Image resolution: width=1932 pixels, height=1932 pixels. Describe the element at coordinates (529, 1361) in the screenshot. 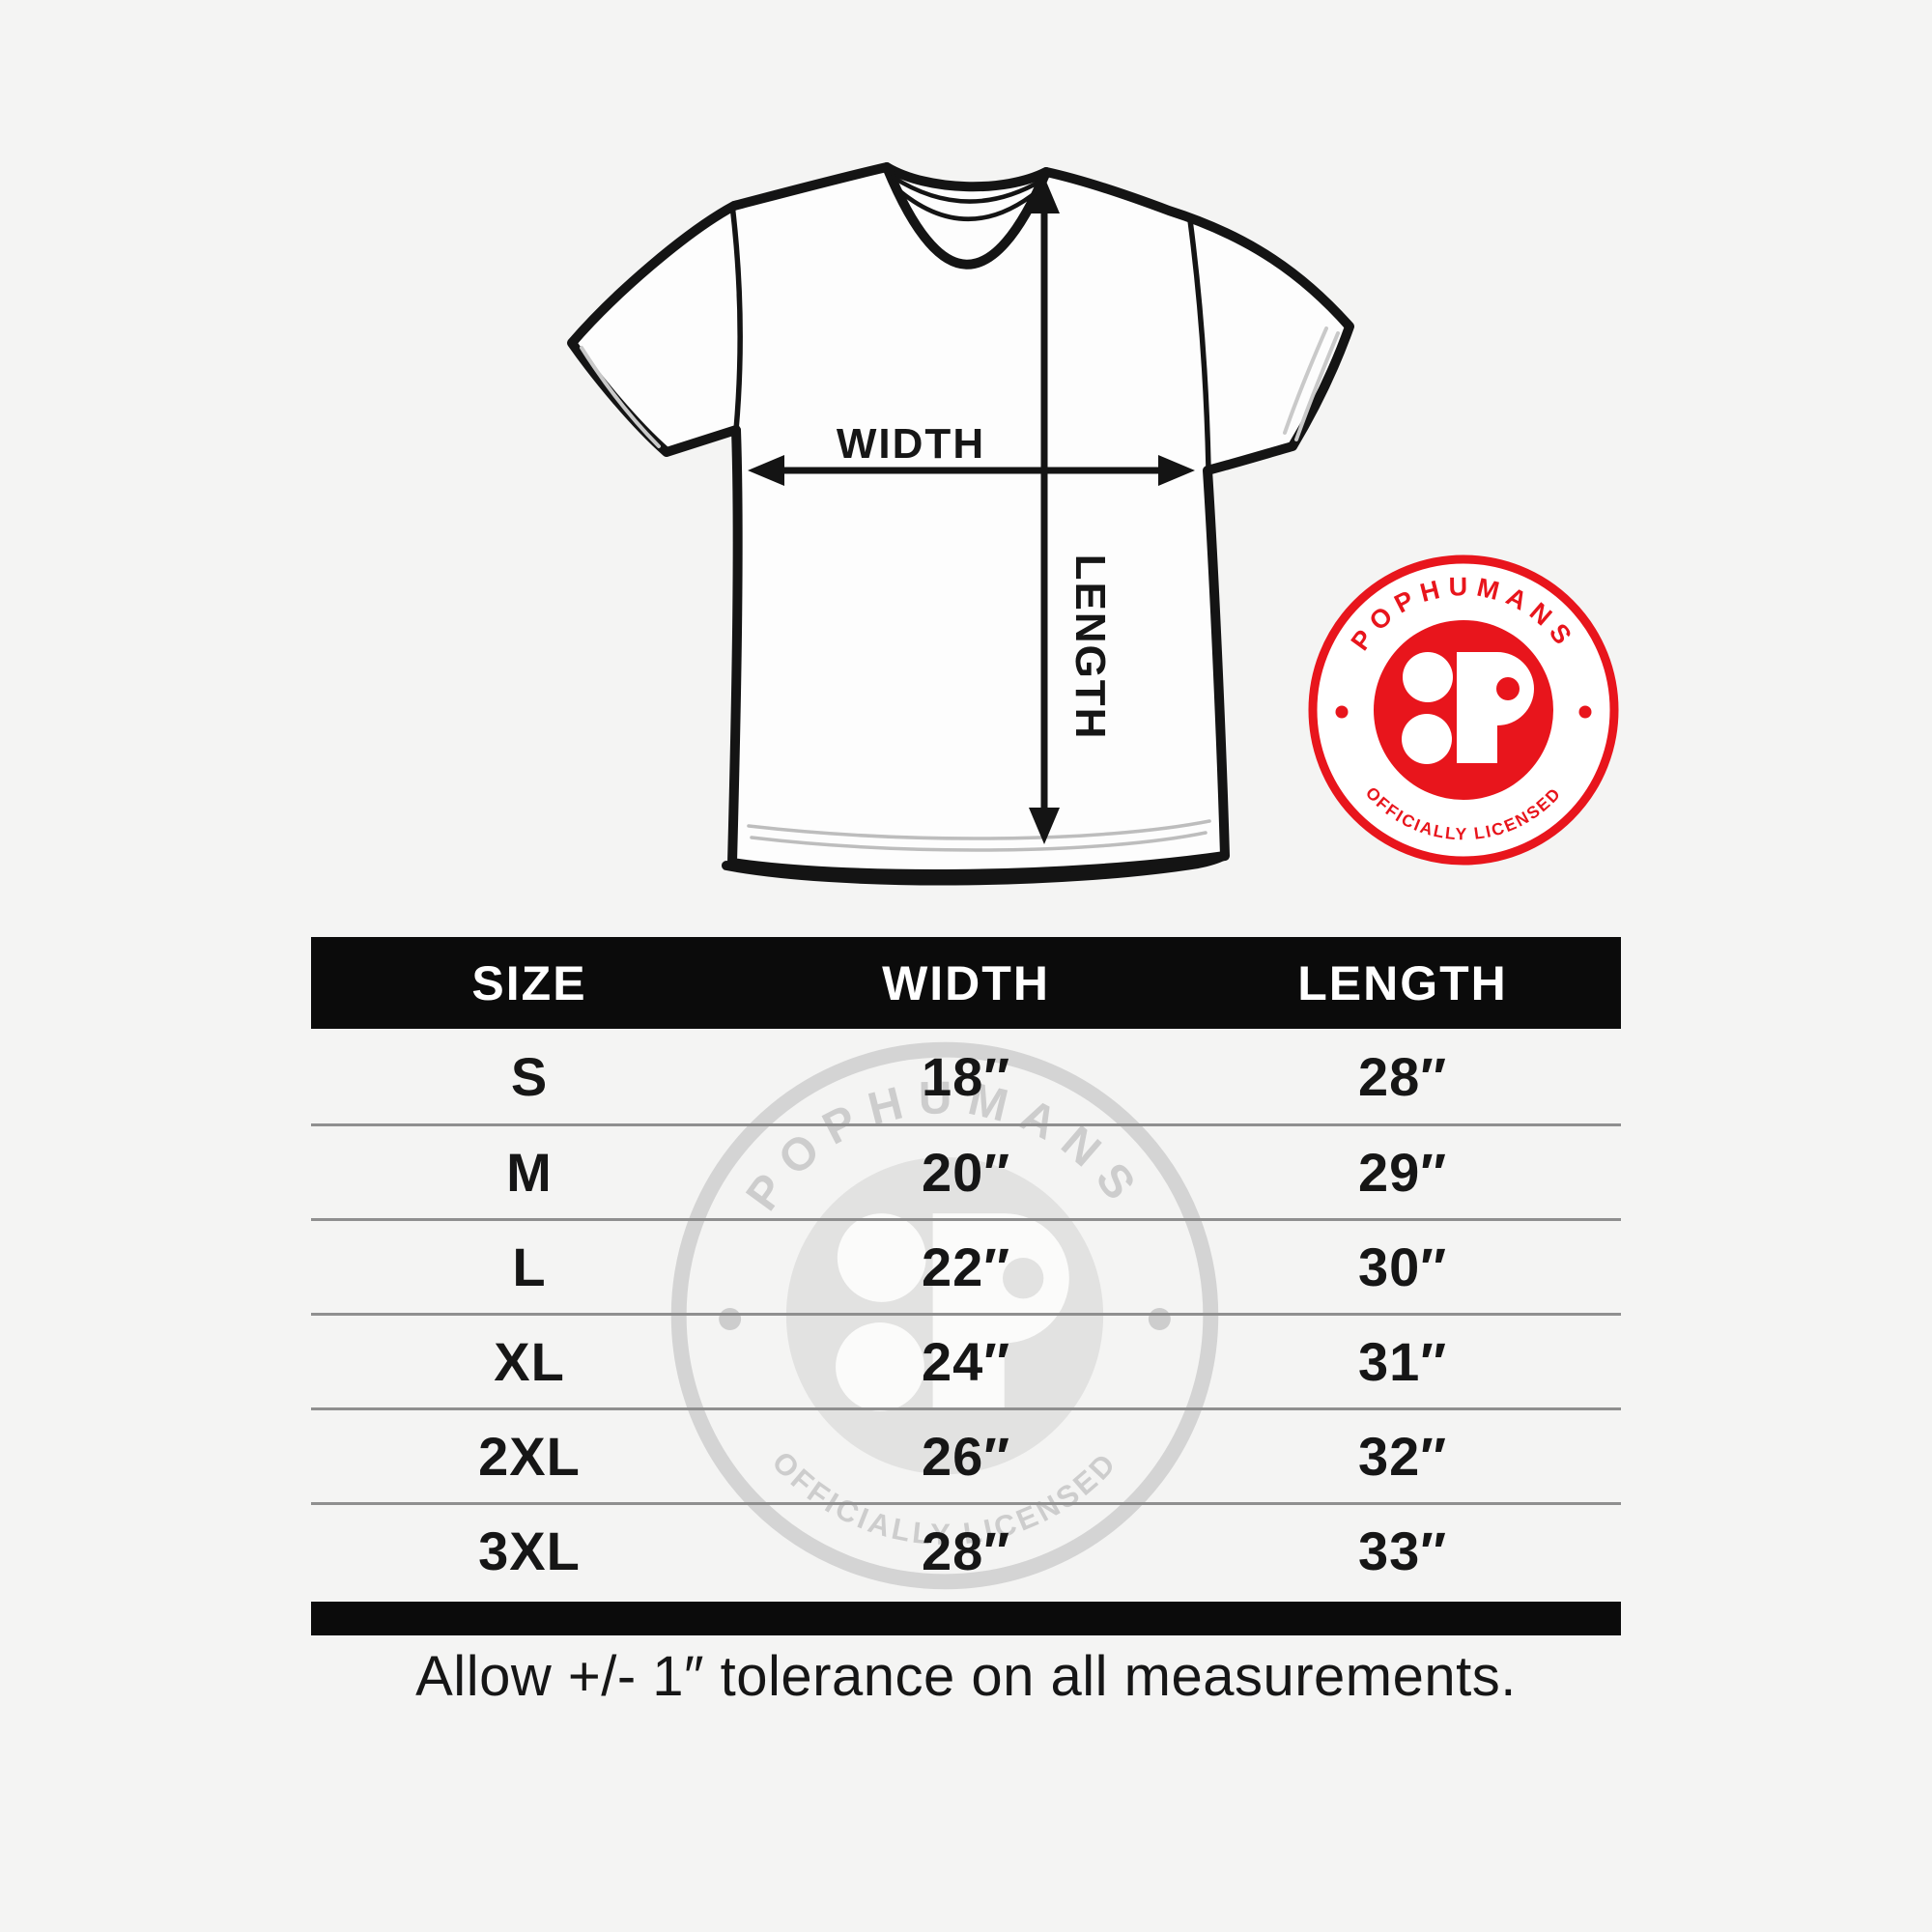

I see `size-cell: XL` at that location.